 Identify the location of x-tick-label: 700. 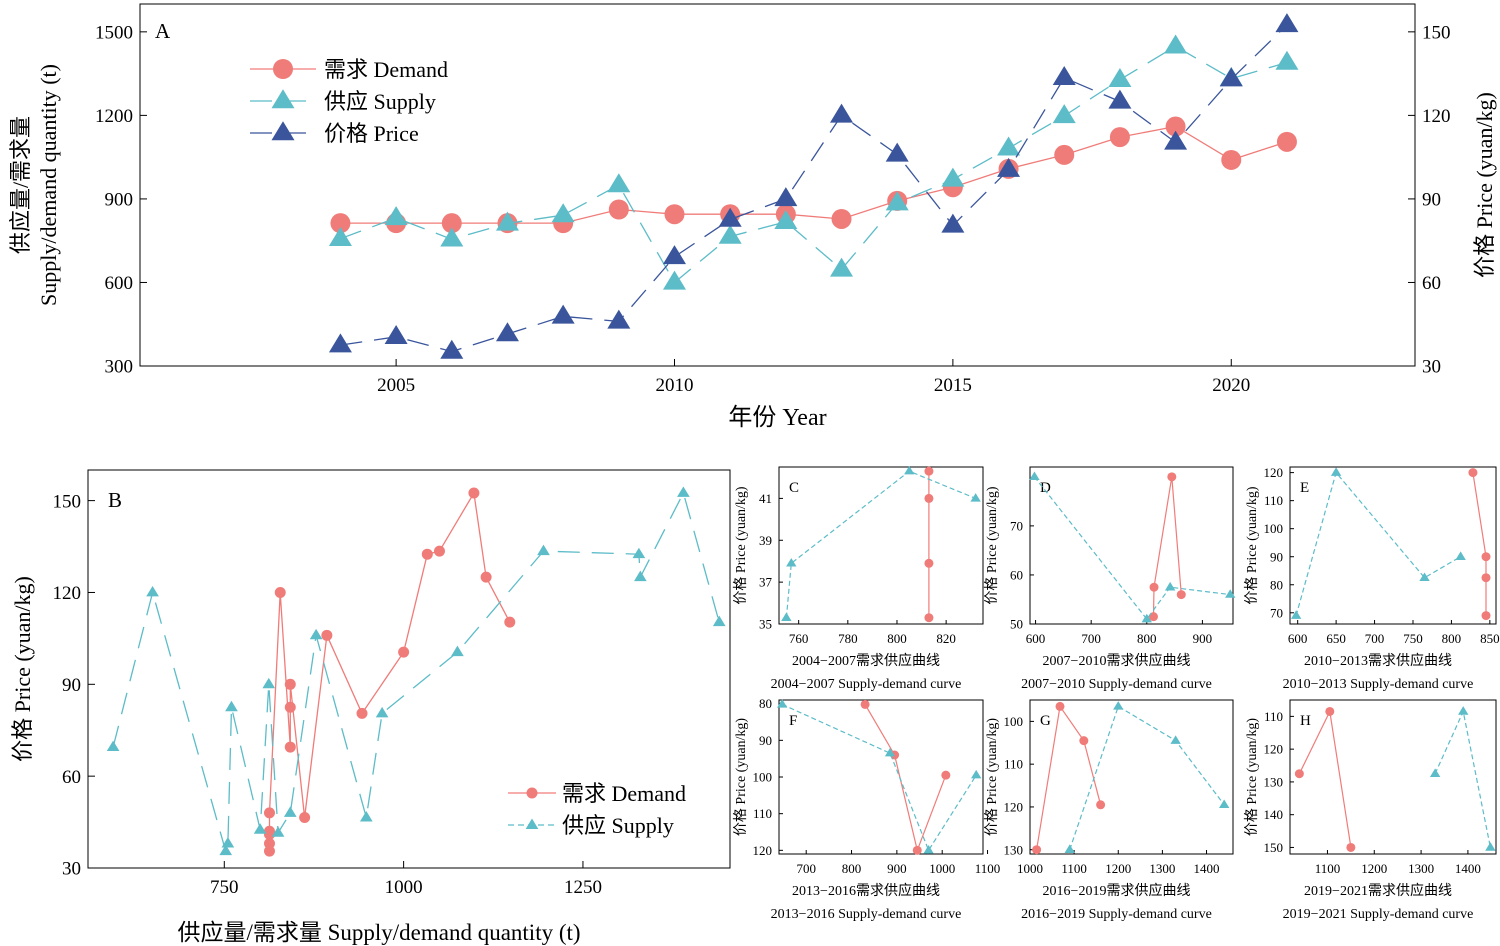
(806, 868).